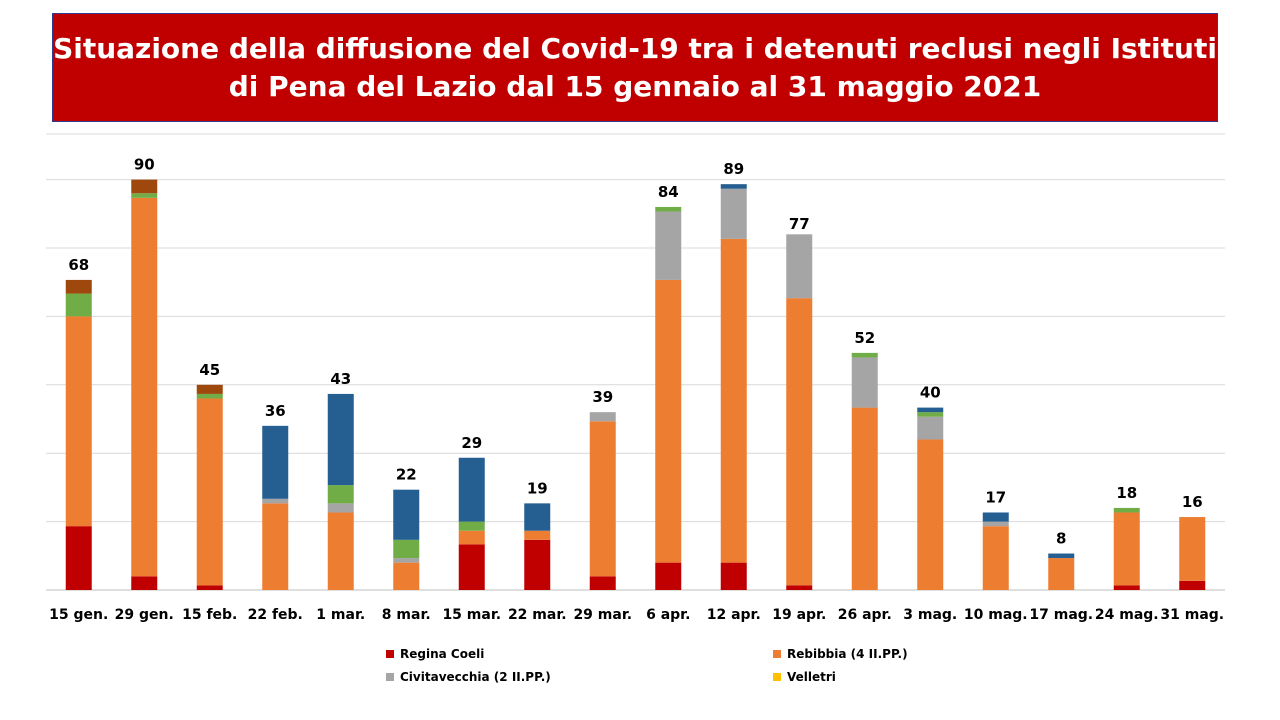  What do you see at coordinates (537, 488) in the screenshot?
I see `data-label: 19` at bounding box center [537, 488].